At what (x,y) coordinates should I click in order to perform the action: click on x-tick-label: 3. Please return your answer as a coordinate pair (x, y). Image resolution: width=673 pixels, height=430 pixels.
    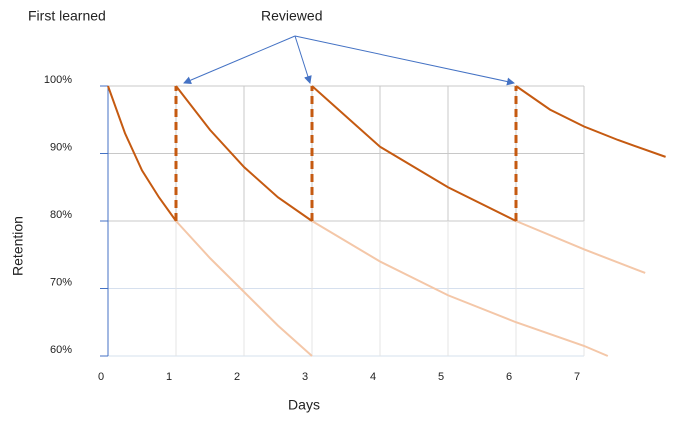
    Looking at the image, I should click on (305, 377).